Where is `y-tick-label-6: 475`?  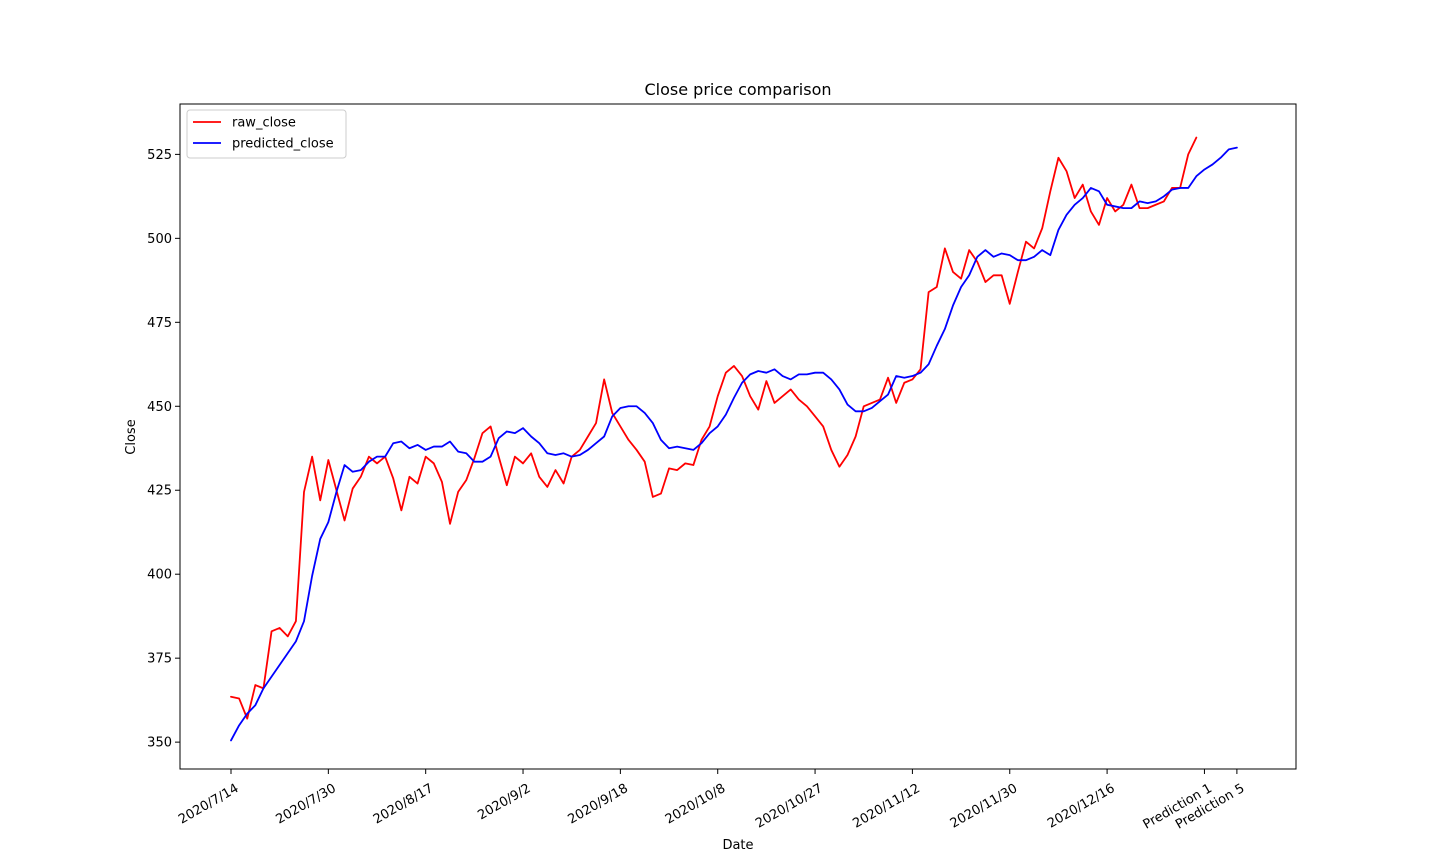
y-tick-label-6: 475 is located at coordinates (159, 323).